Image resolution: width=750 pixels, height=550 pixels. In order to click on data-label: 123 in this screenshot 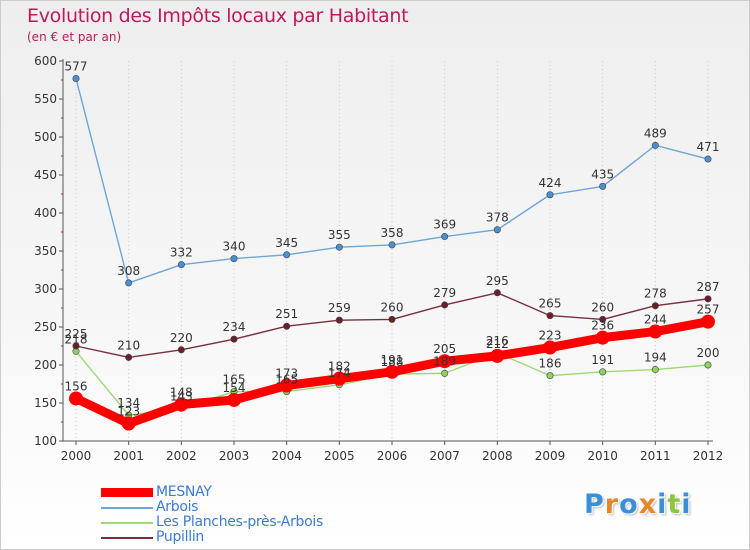, I will do `click(128, 412)`.